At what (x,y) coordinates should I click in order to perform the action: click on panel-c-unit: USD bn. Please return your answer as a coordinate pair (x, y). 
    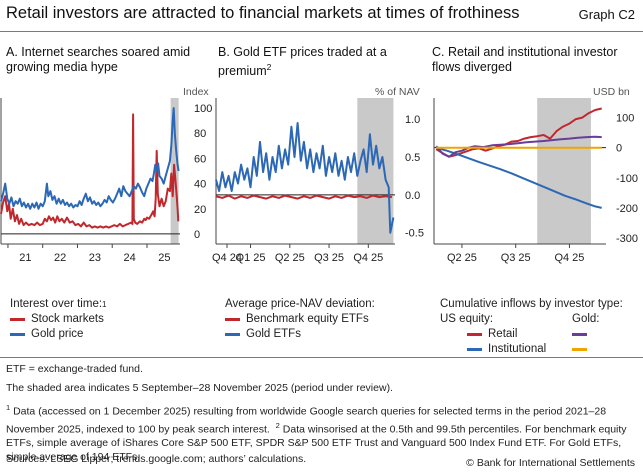
    Looking at the image, I should click on (611, 92).